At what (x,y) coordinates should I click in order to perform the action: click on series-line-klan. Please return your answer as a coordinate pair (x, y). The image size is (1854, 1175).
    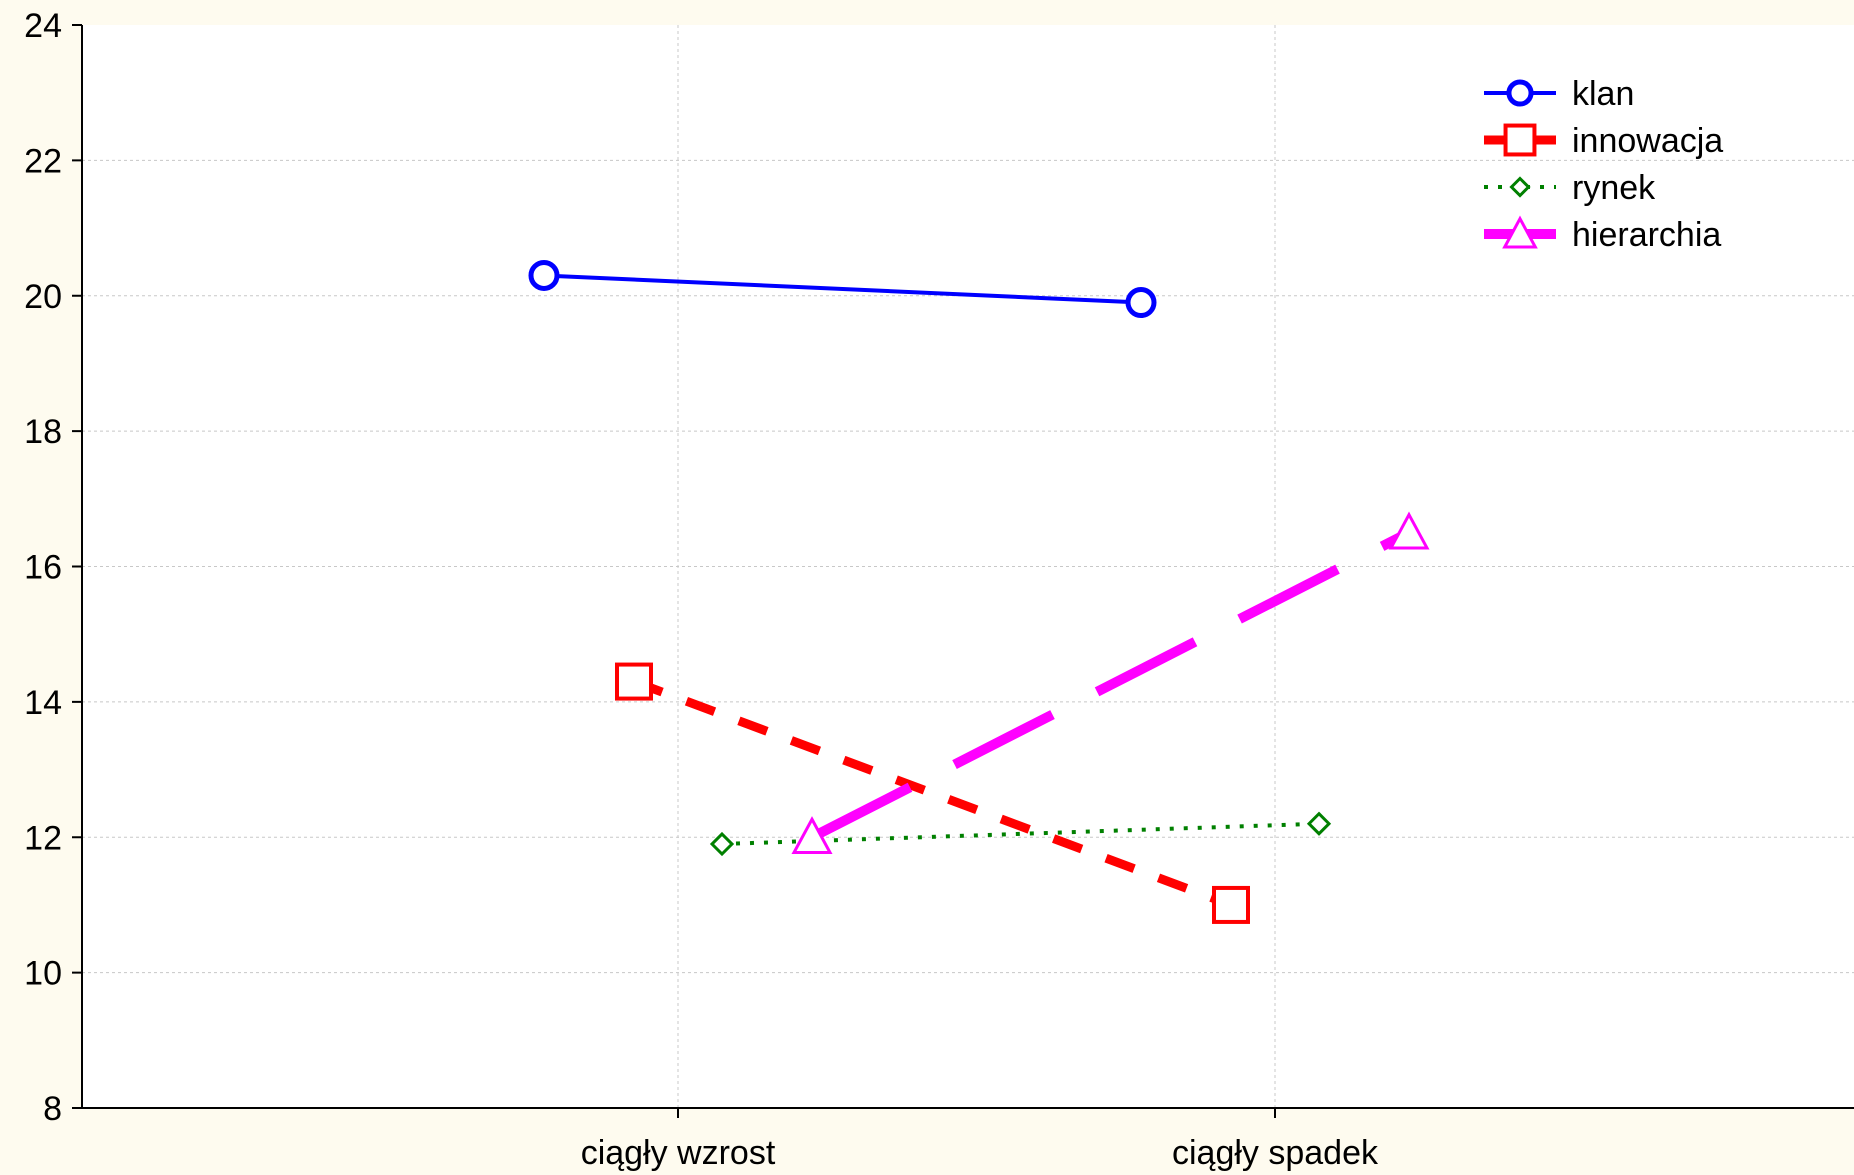
    Looking at the image, I should click on (842, 289).